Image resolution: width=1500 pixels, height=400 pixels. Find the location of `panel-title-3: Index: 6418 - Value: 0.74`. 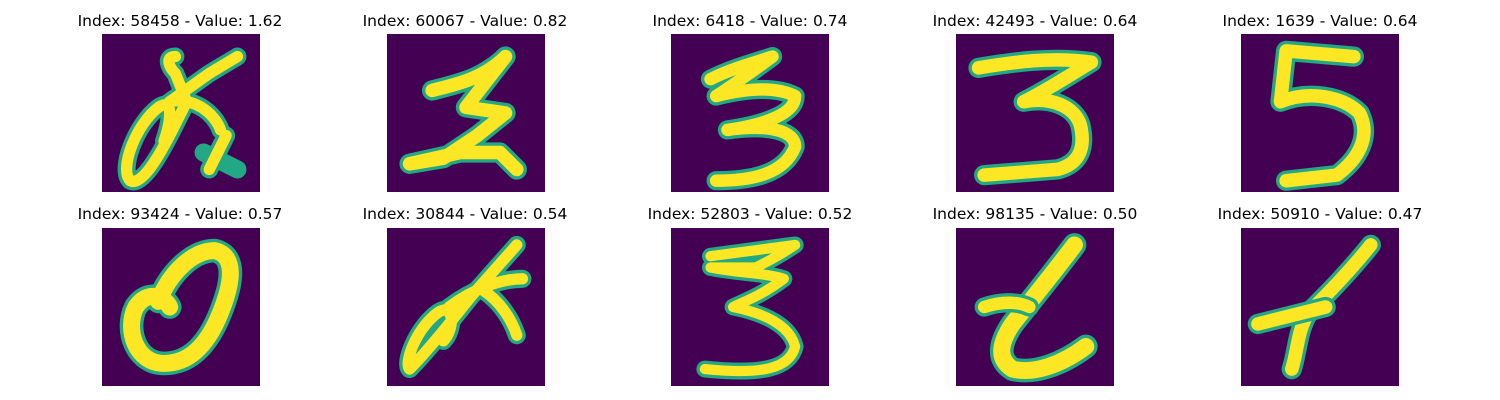

panel-title-3: Index: 6418 - Value: 0.74 is located at coordinates (750, 21).